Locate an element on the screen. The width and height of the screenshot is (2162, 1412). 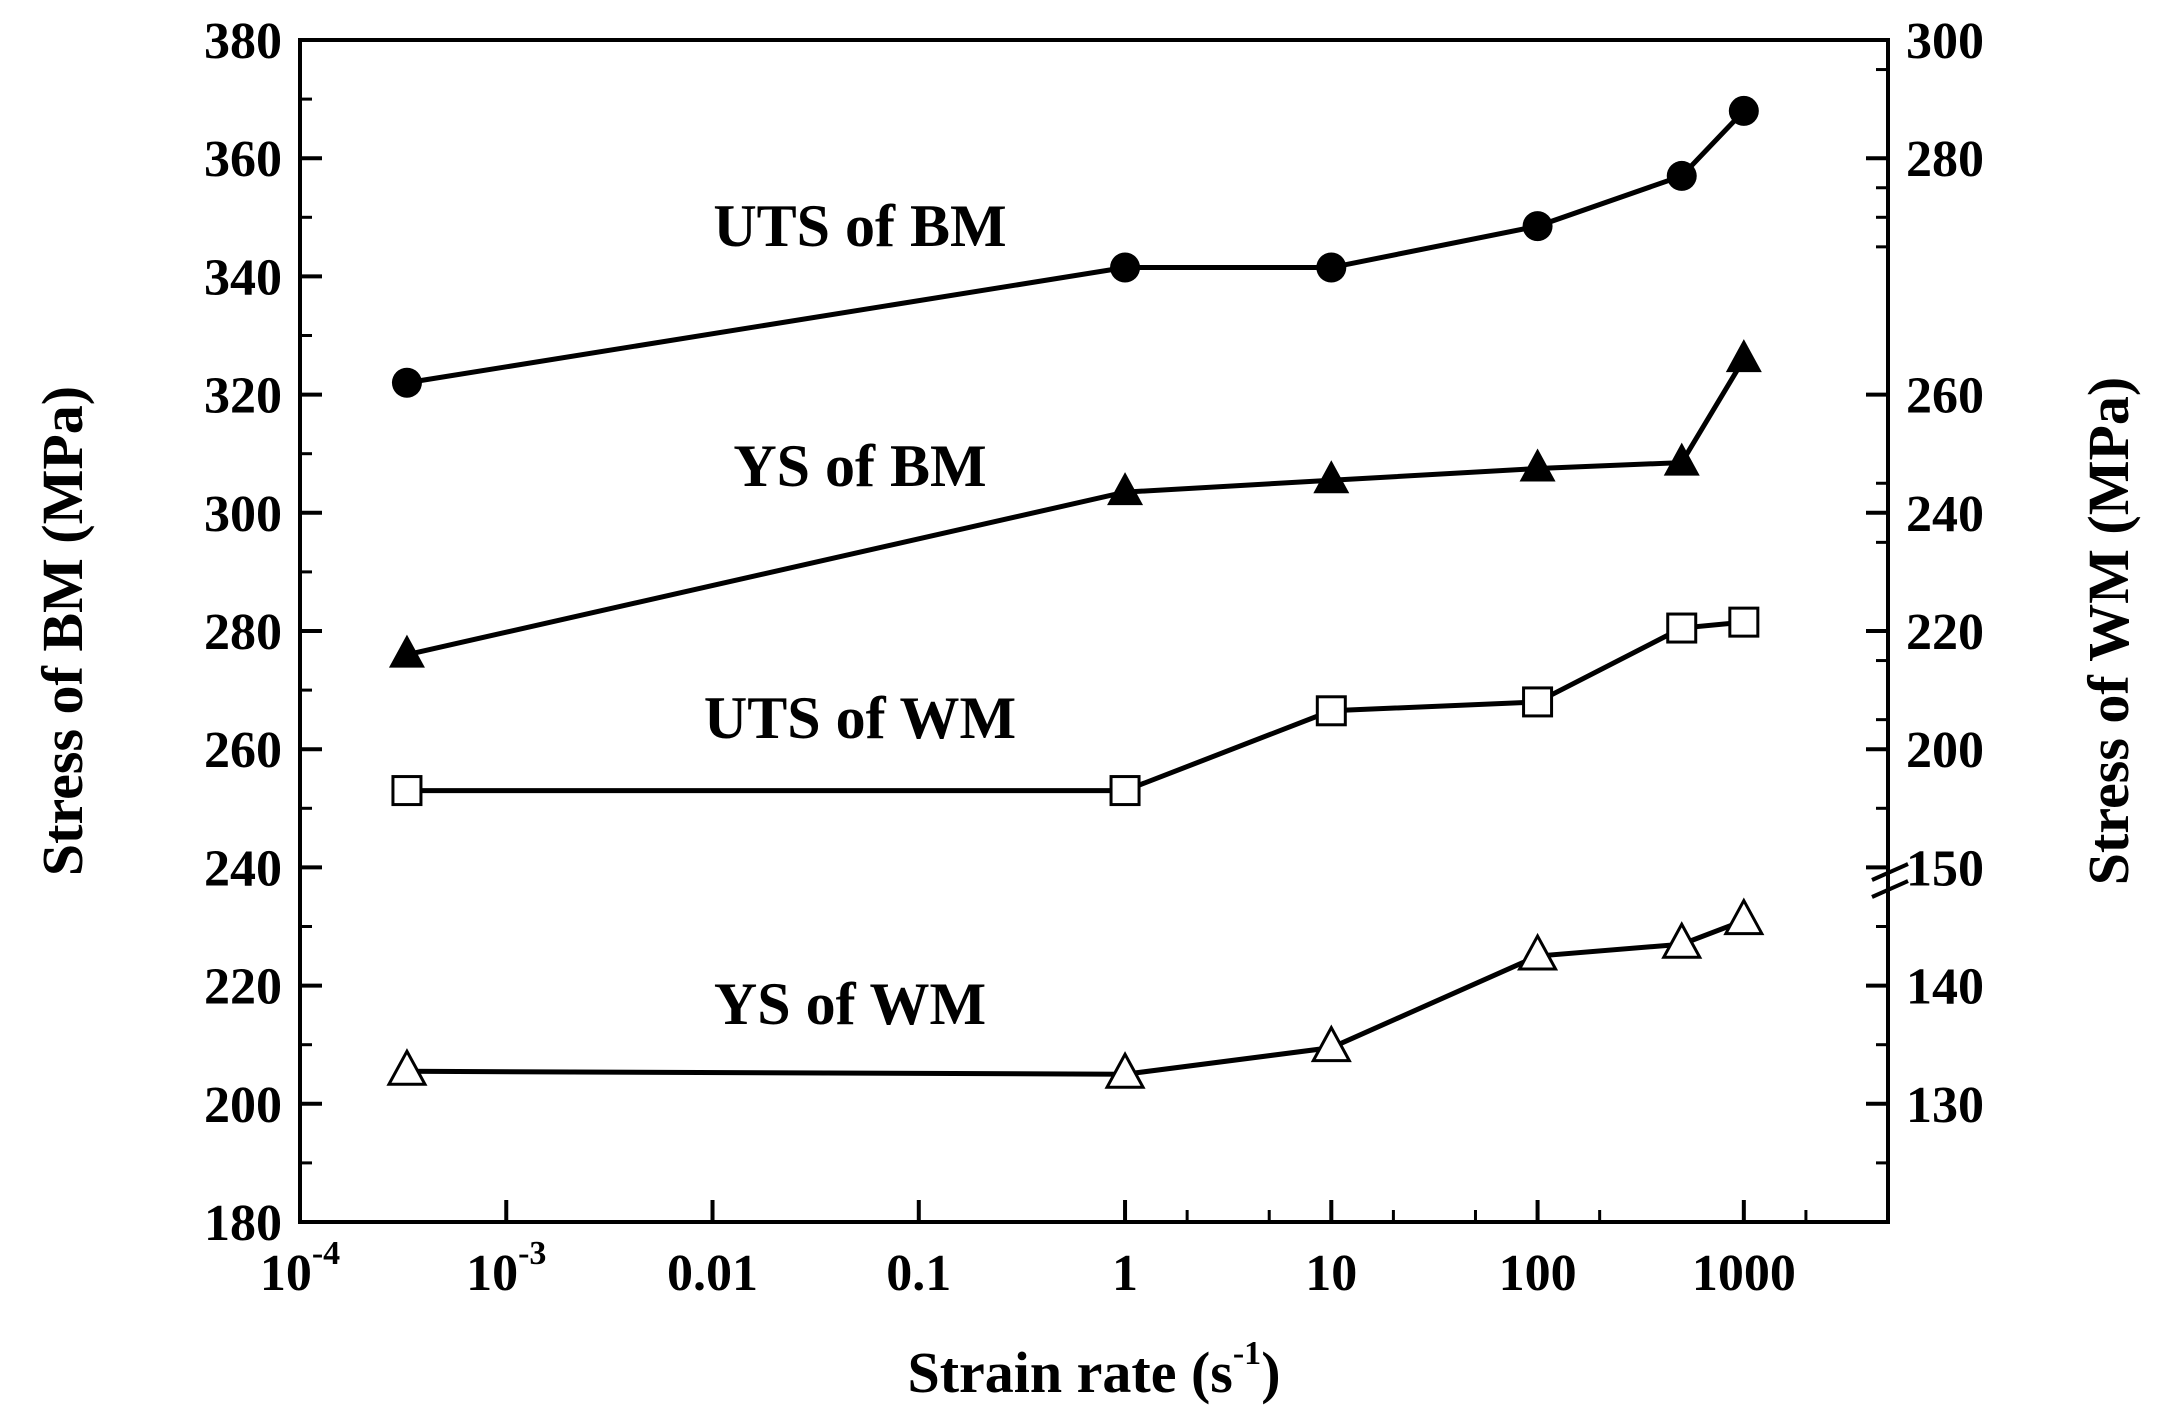
x-axis-title: Strain rate (s-1) is located at coordinates (1093, 1370).